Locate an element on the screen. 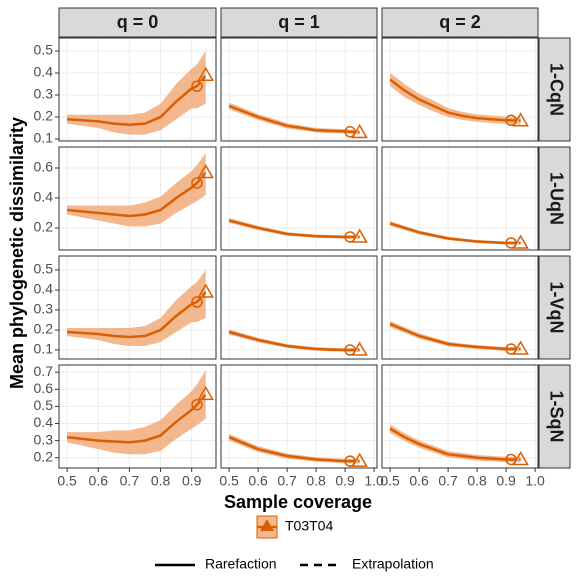  strip-label: 1-VqN is located at coordinates (556, 307).